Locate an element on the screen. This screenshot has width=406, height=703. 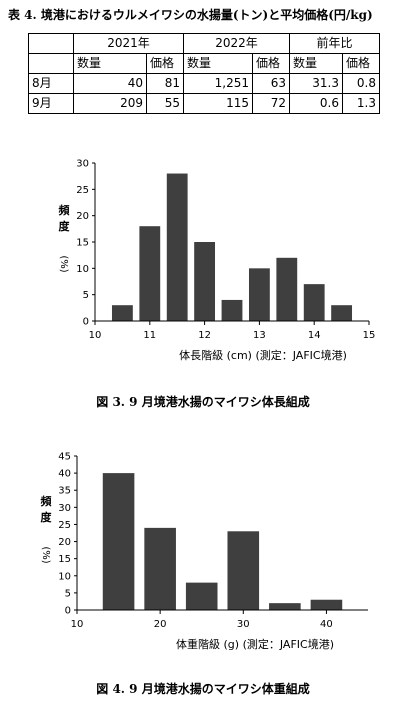
table-cell: 0.8 is located at coordinates (361, 83).